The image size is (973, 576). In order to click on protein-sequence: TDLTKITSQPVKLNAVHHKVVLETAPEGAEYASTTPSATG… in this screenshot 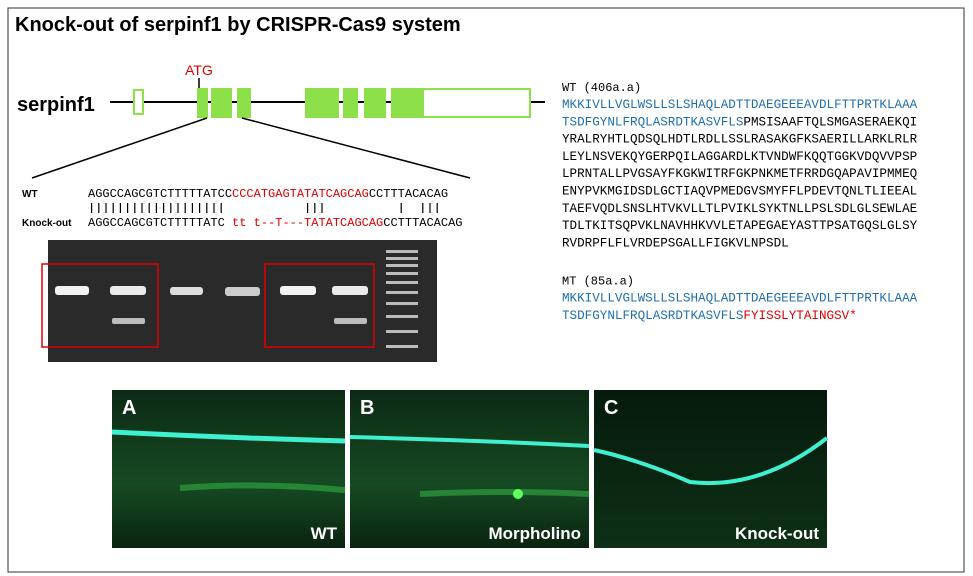, I will do `click(740, 226)`.